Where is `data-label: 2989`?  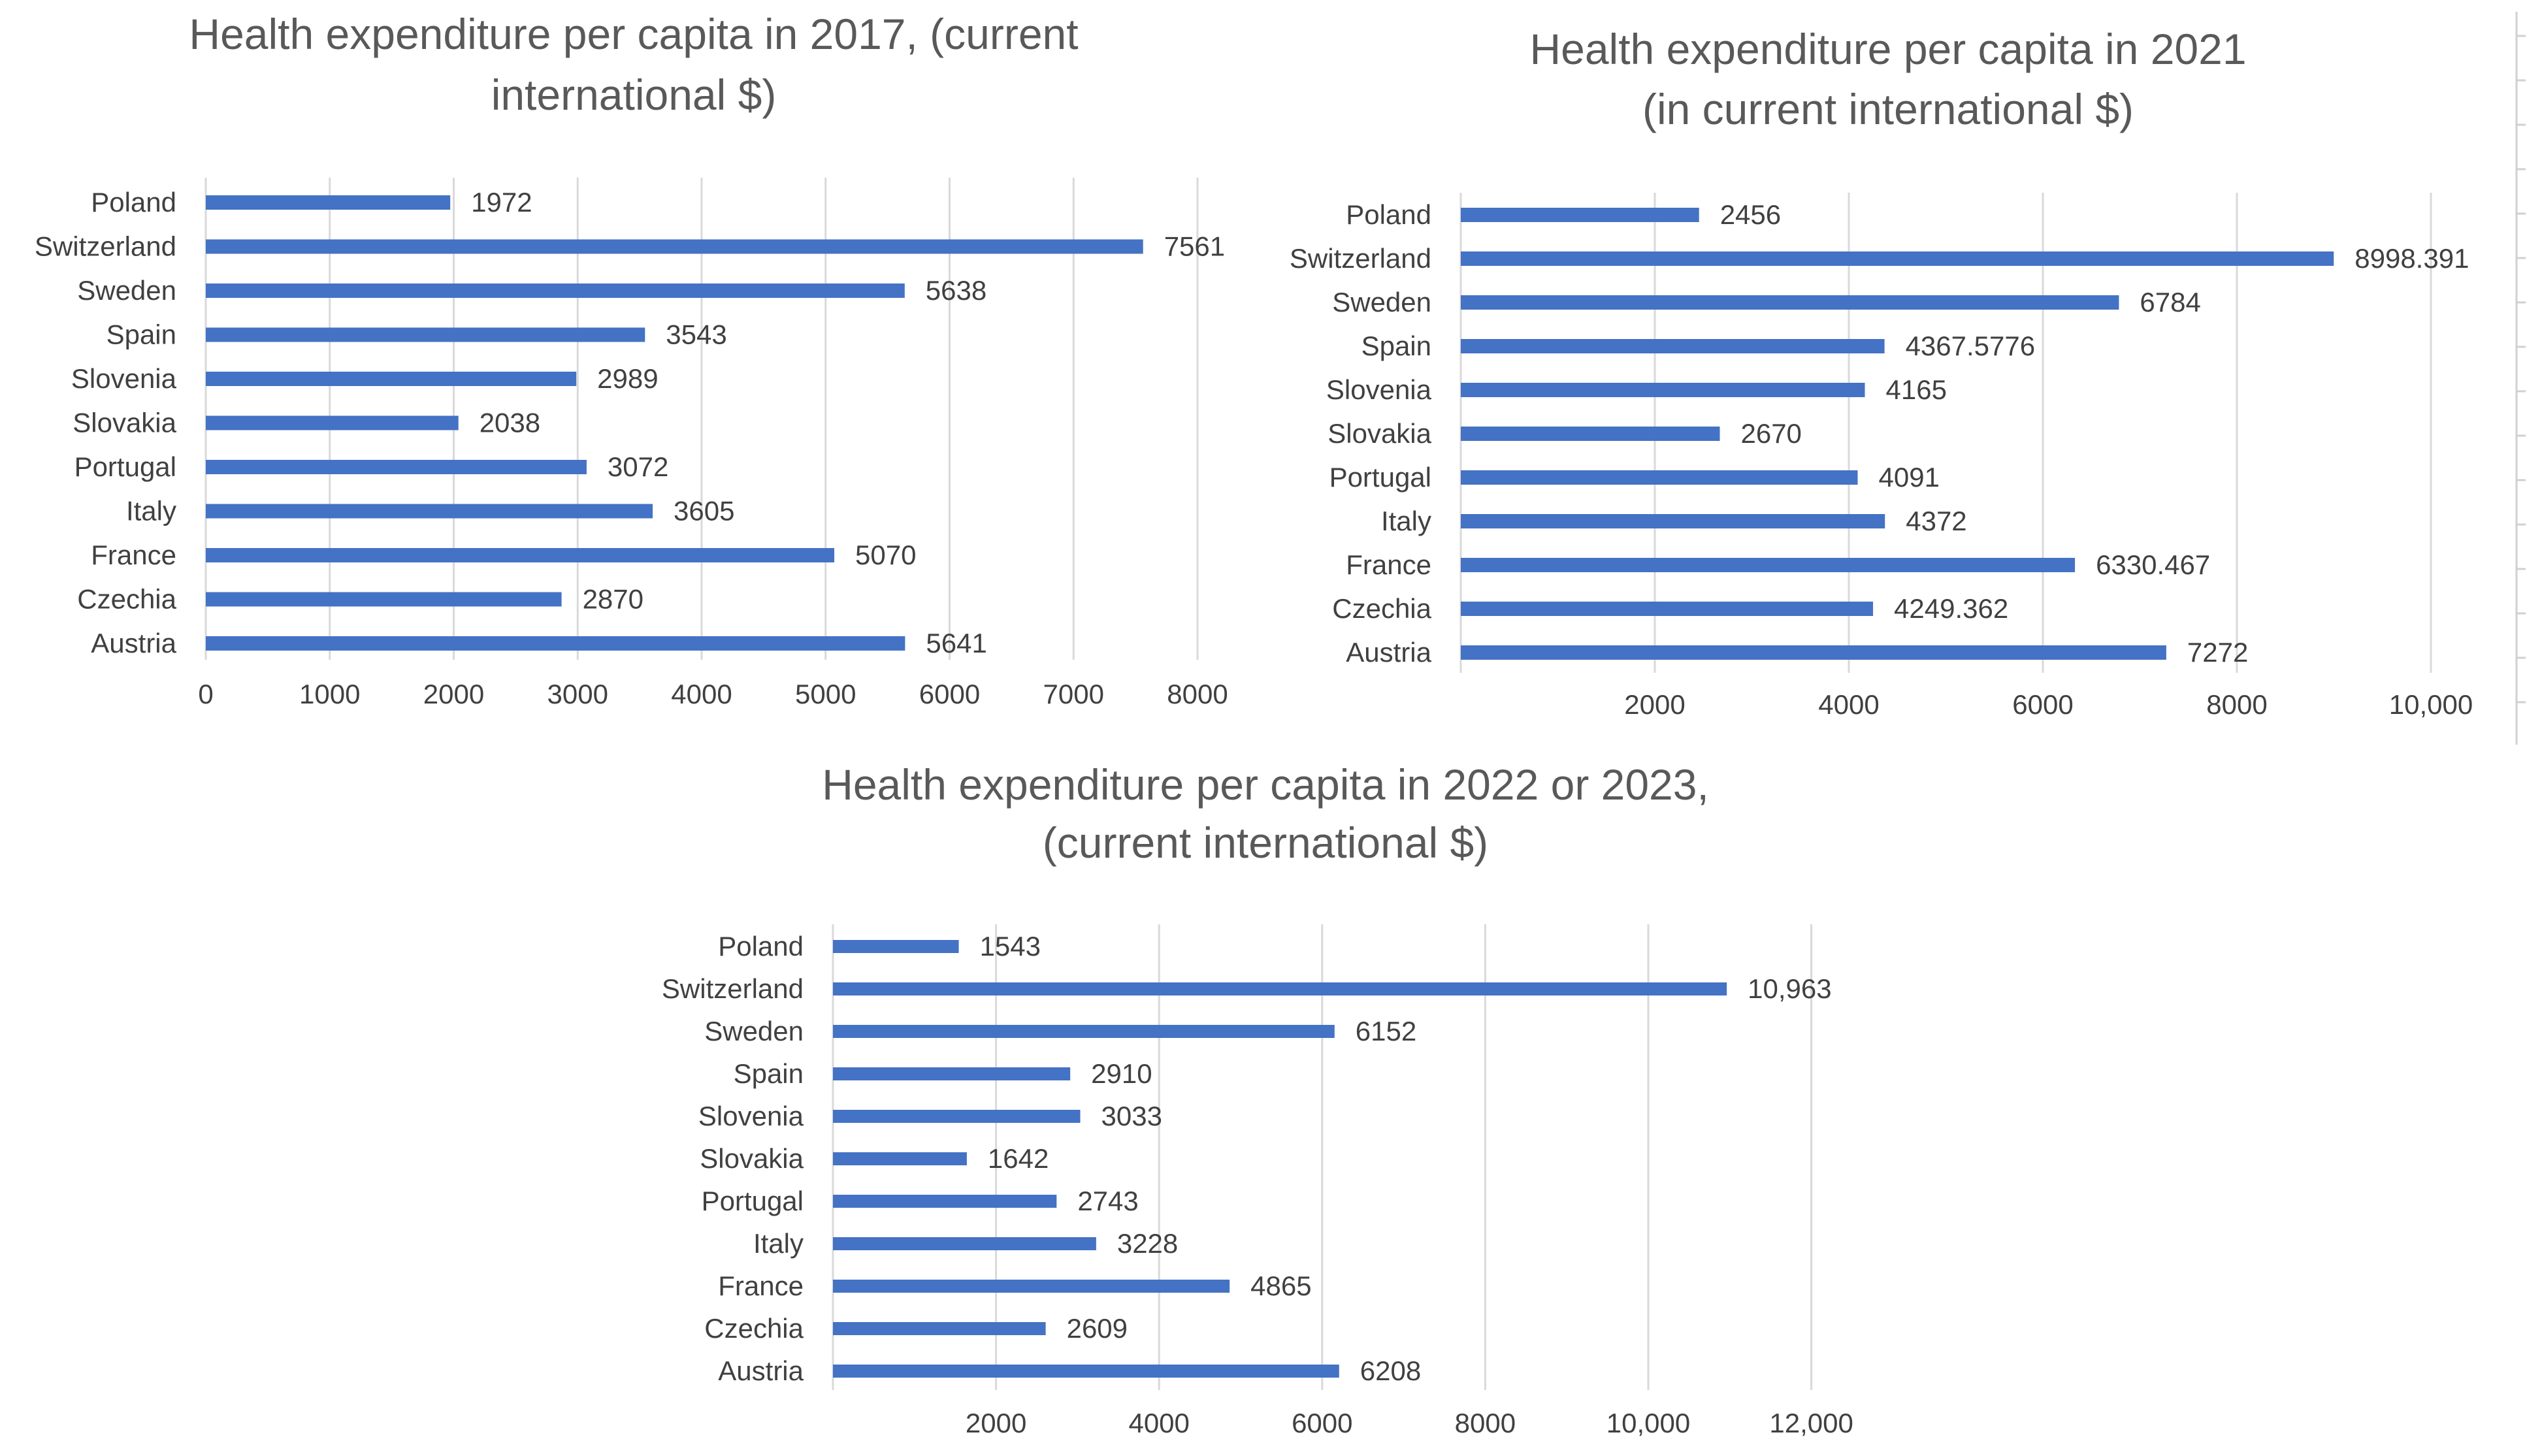 data-label: 2989 is located at coordinates (627, 378).